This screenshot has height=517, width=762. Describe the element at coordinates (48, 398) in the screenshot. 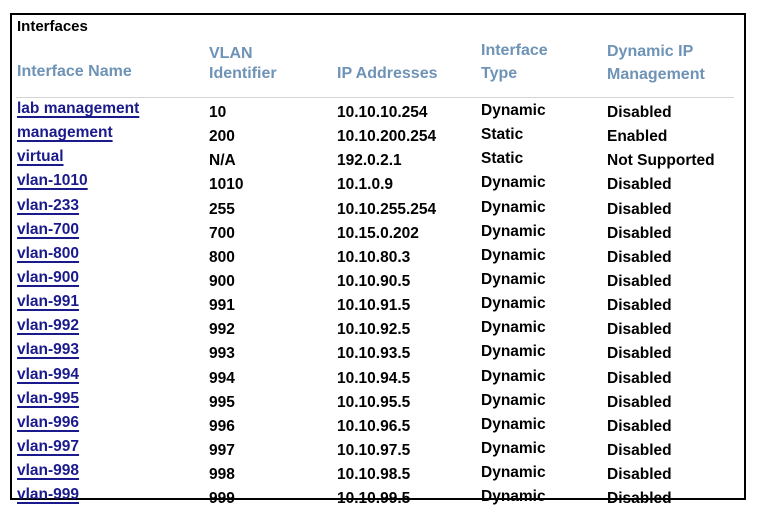

I see `interface-name-link: vlan-995` at that location.